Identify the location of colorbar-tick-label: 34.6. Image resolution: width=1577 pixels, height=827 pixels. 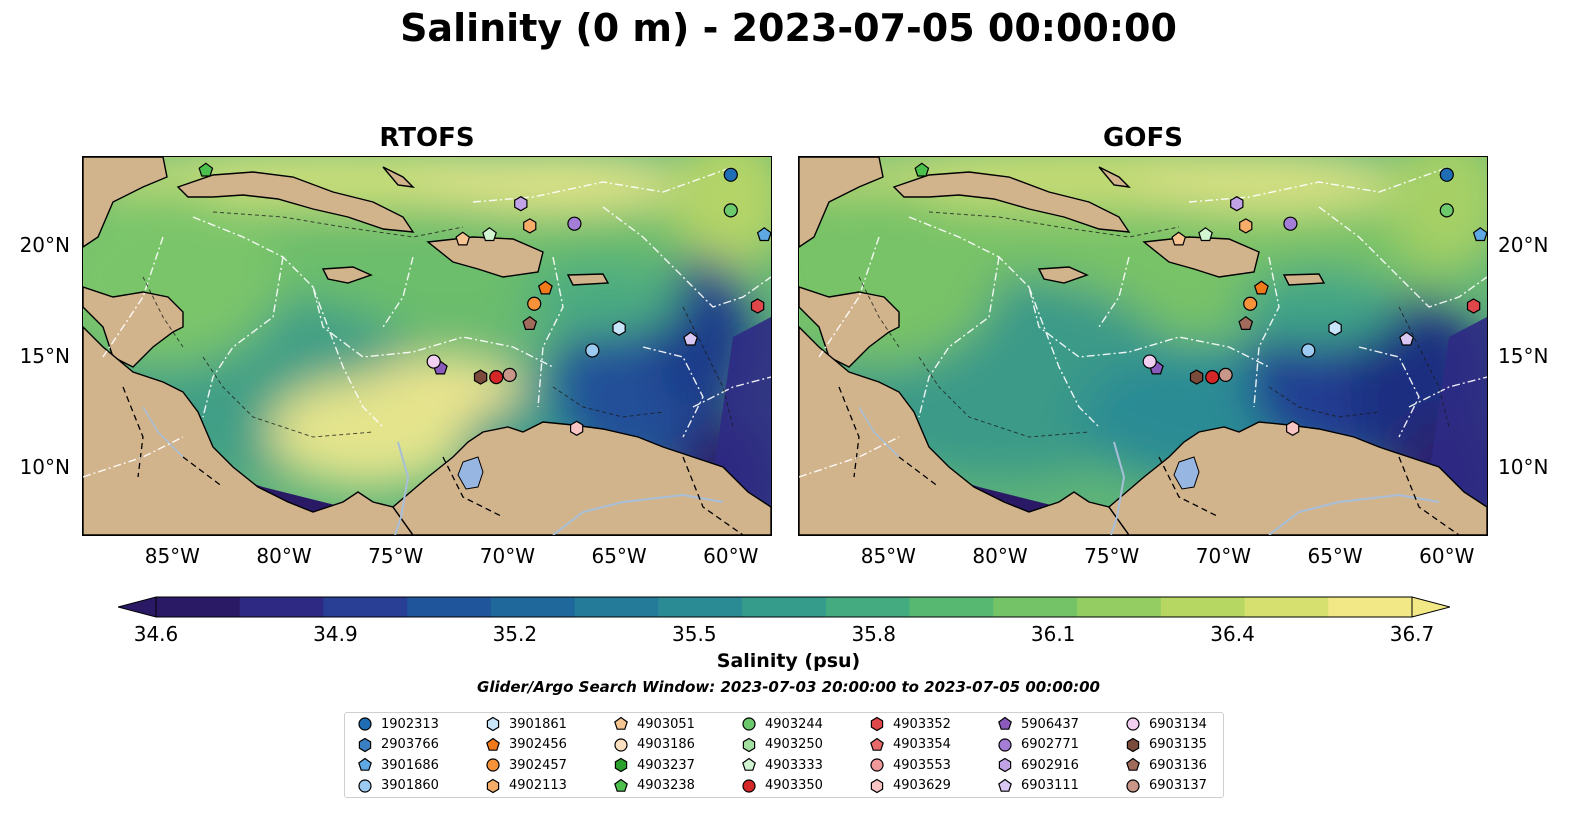
(156, 634).